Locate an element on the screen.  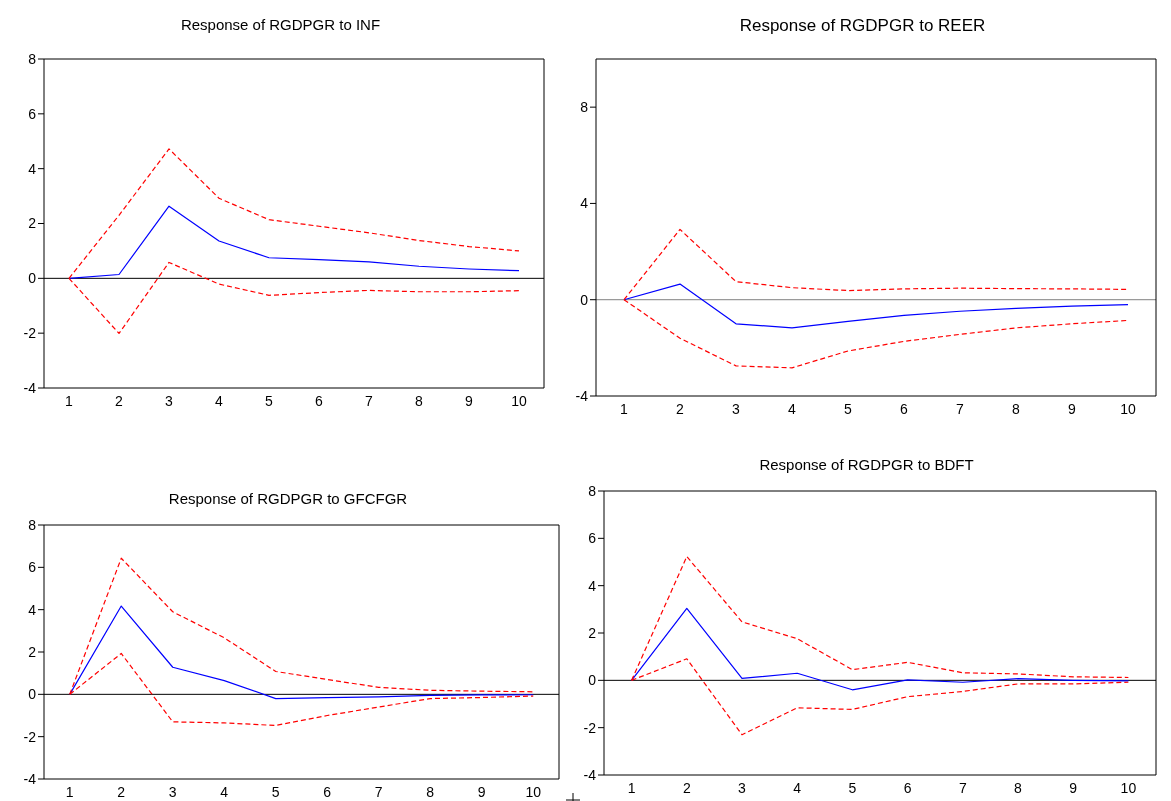
chart-title: Response of RGDPGR to GFCFGR is located at coordinates (288, 498).